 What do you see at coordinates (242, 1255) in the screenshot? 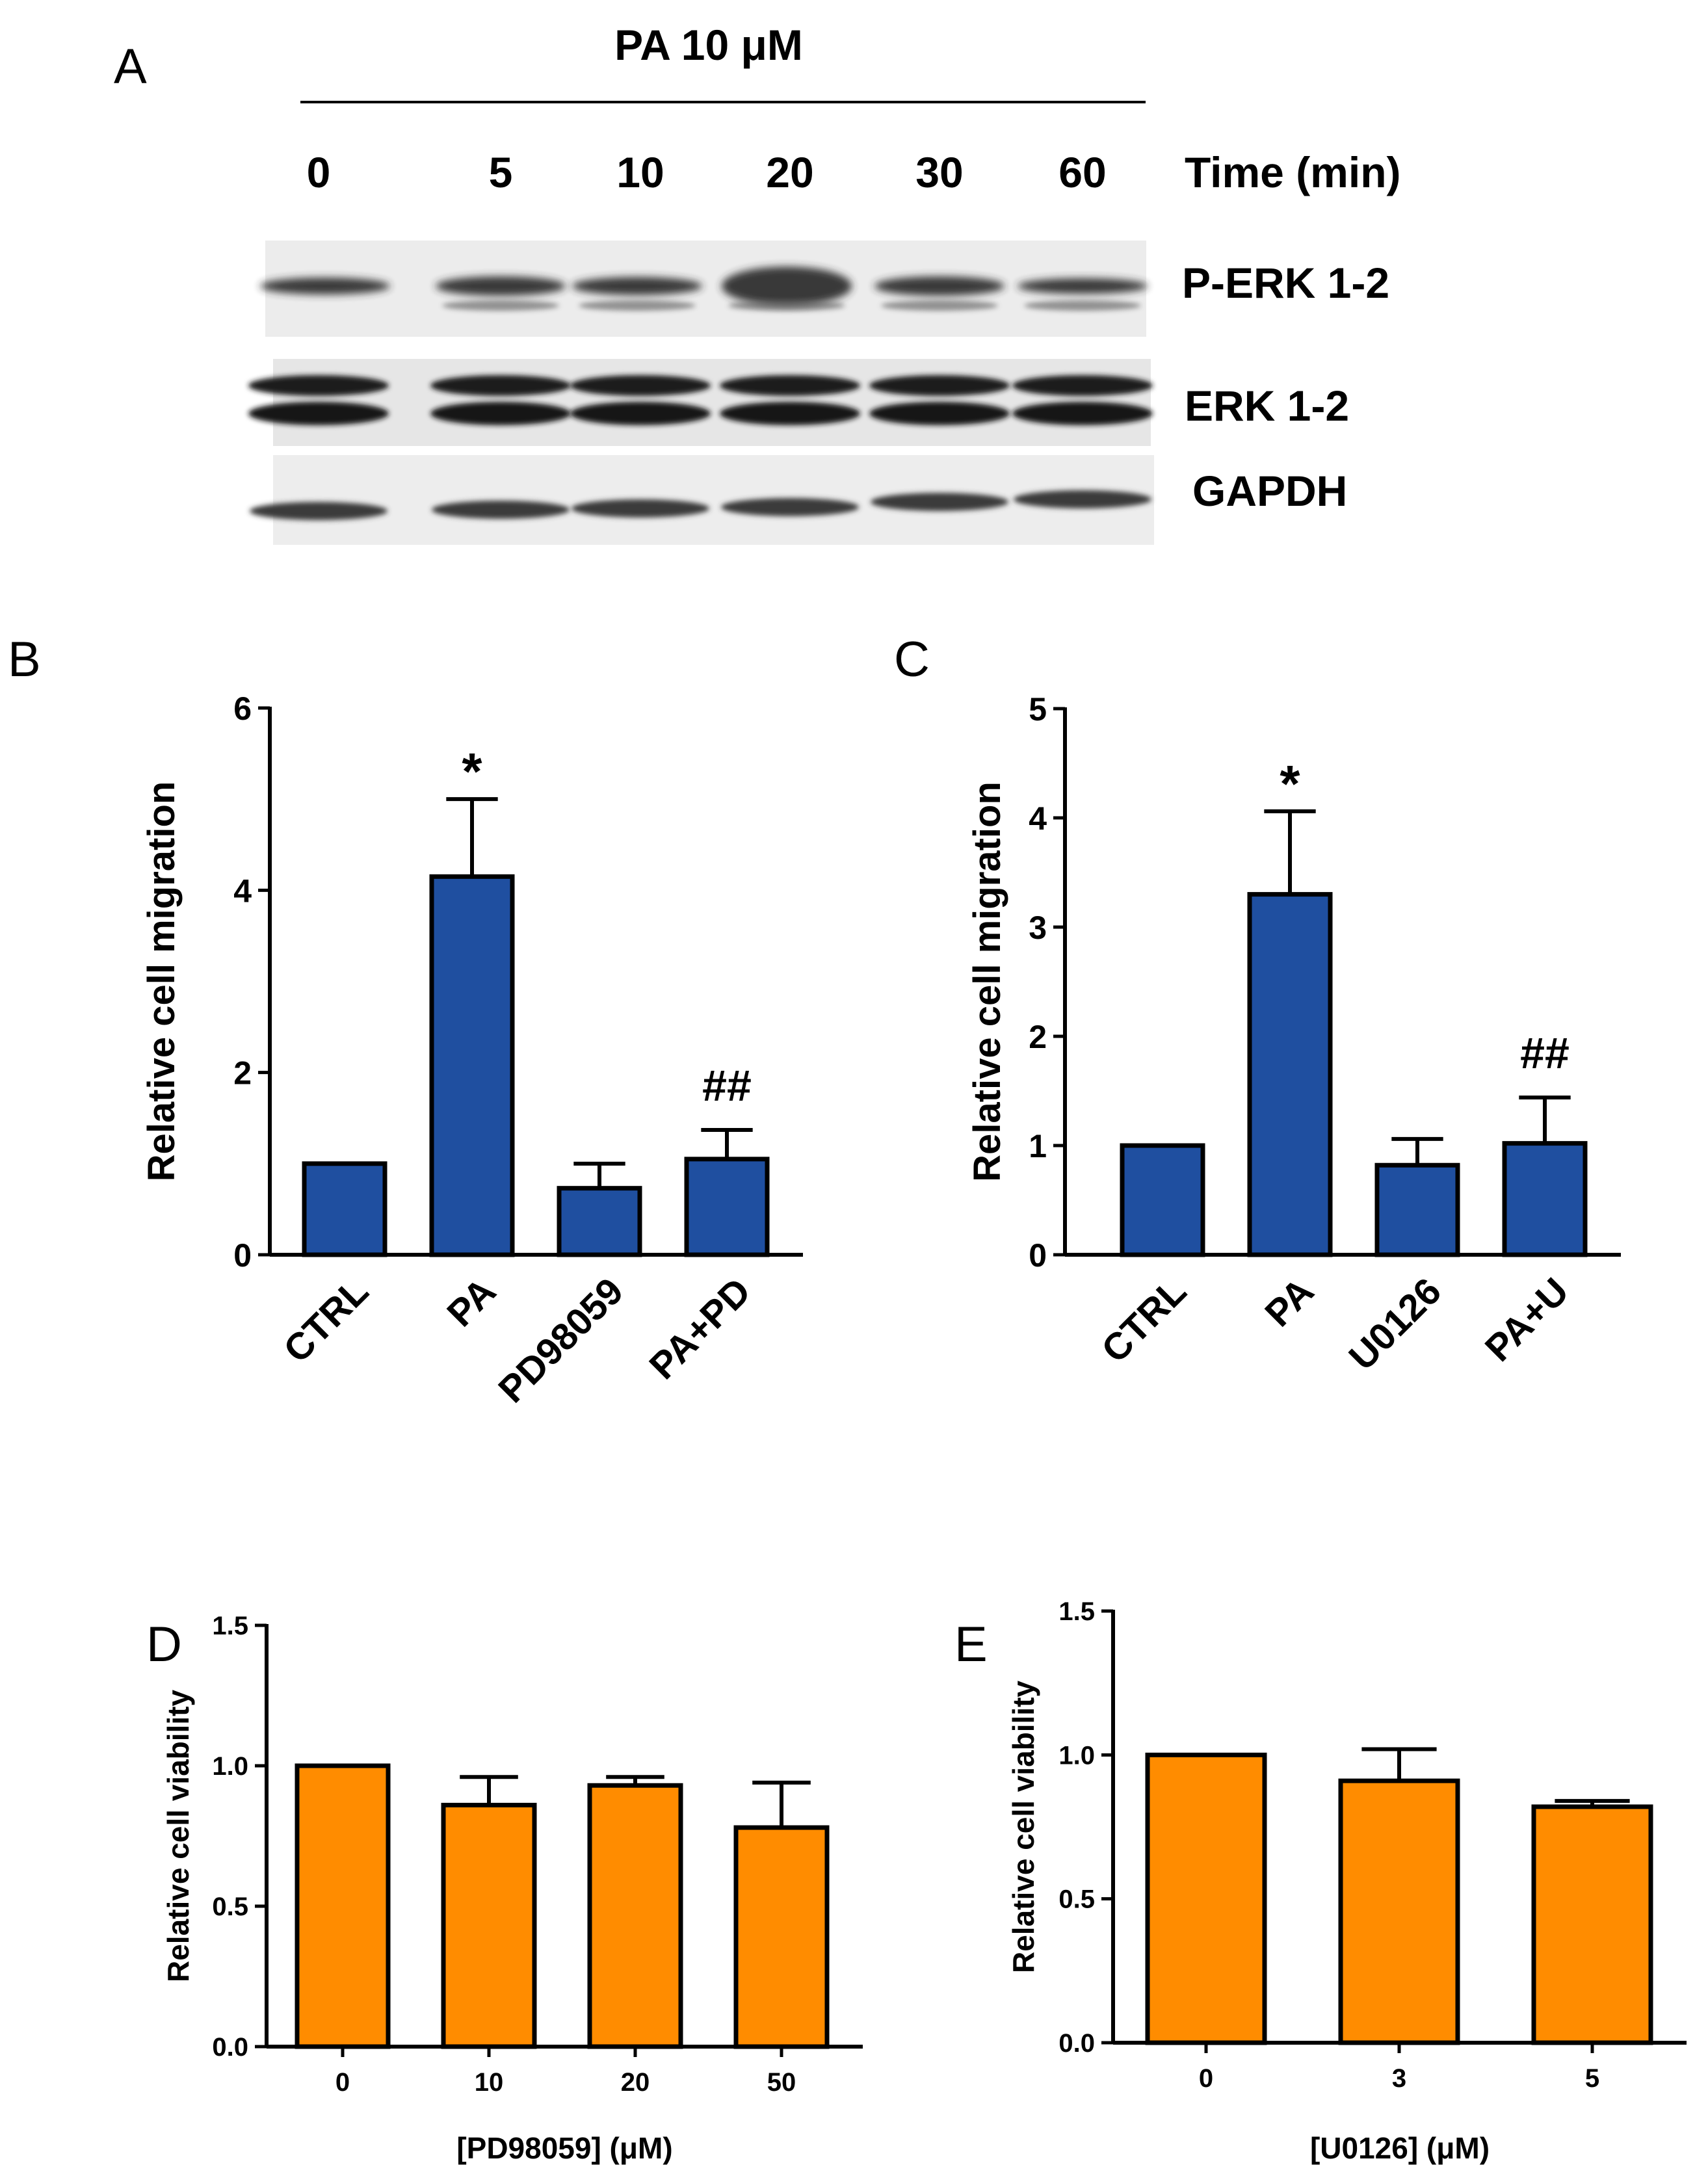
I see `y-tick-label-b-0: 0` at bounding box center [242, 1255].